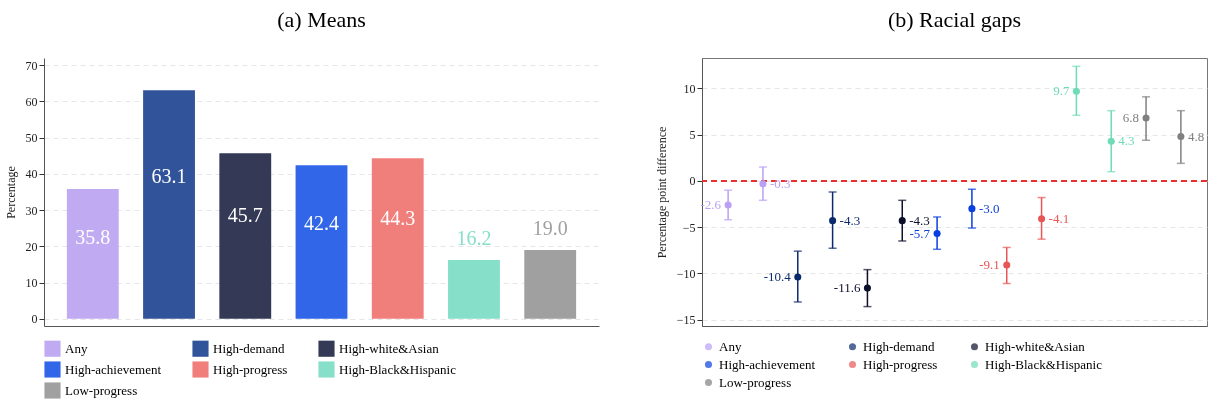  What do you see at coordinates (1126, 141) in the screenshot?
I see `data-label: 4.3` at bounding box center [1126, 141].